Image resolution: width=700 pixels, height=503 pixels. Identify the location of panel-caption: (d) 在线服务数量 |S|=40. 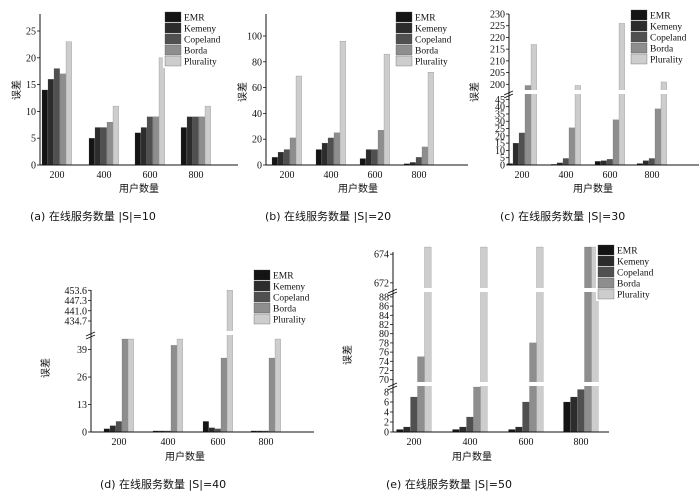
(163, 484).